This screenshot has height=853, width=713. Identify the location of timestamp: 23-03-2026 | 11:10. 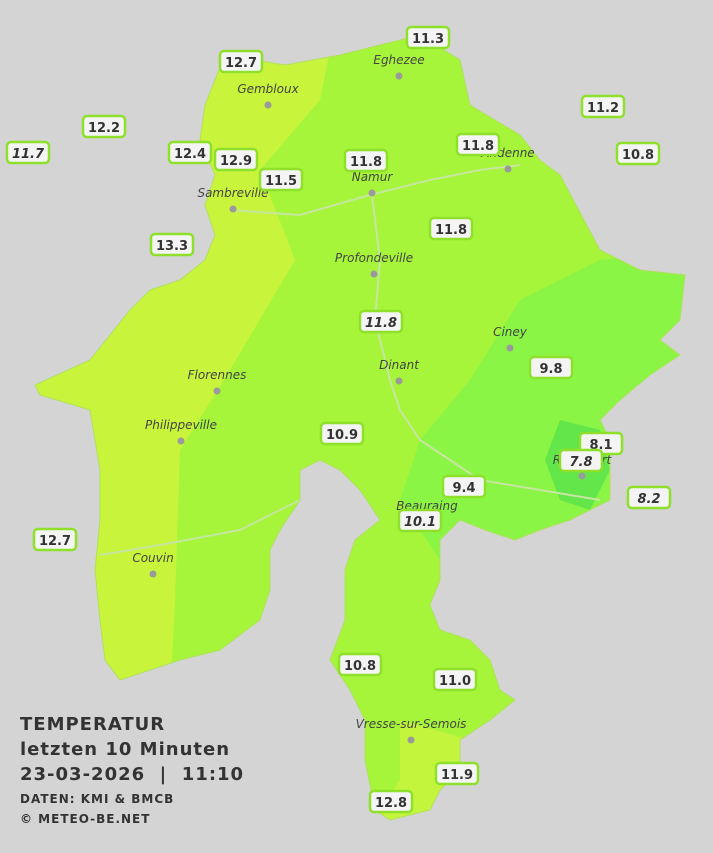
(132, 774).